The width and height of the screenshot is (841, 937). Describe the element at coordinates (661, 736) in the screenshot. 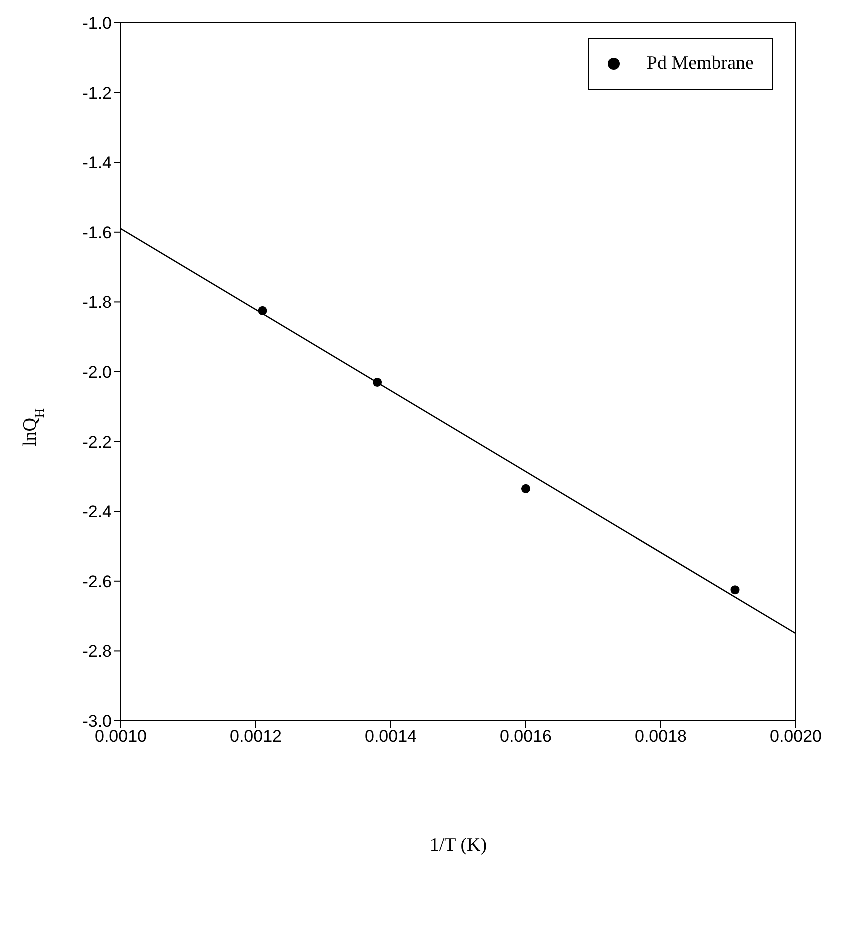

I see `x-tick-label: 0.0018` at that location.